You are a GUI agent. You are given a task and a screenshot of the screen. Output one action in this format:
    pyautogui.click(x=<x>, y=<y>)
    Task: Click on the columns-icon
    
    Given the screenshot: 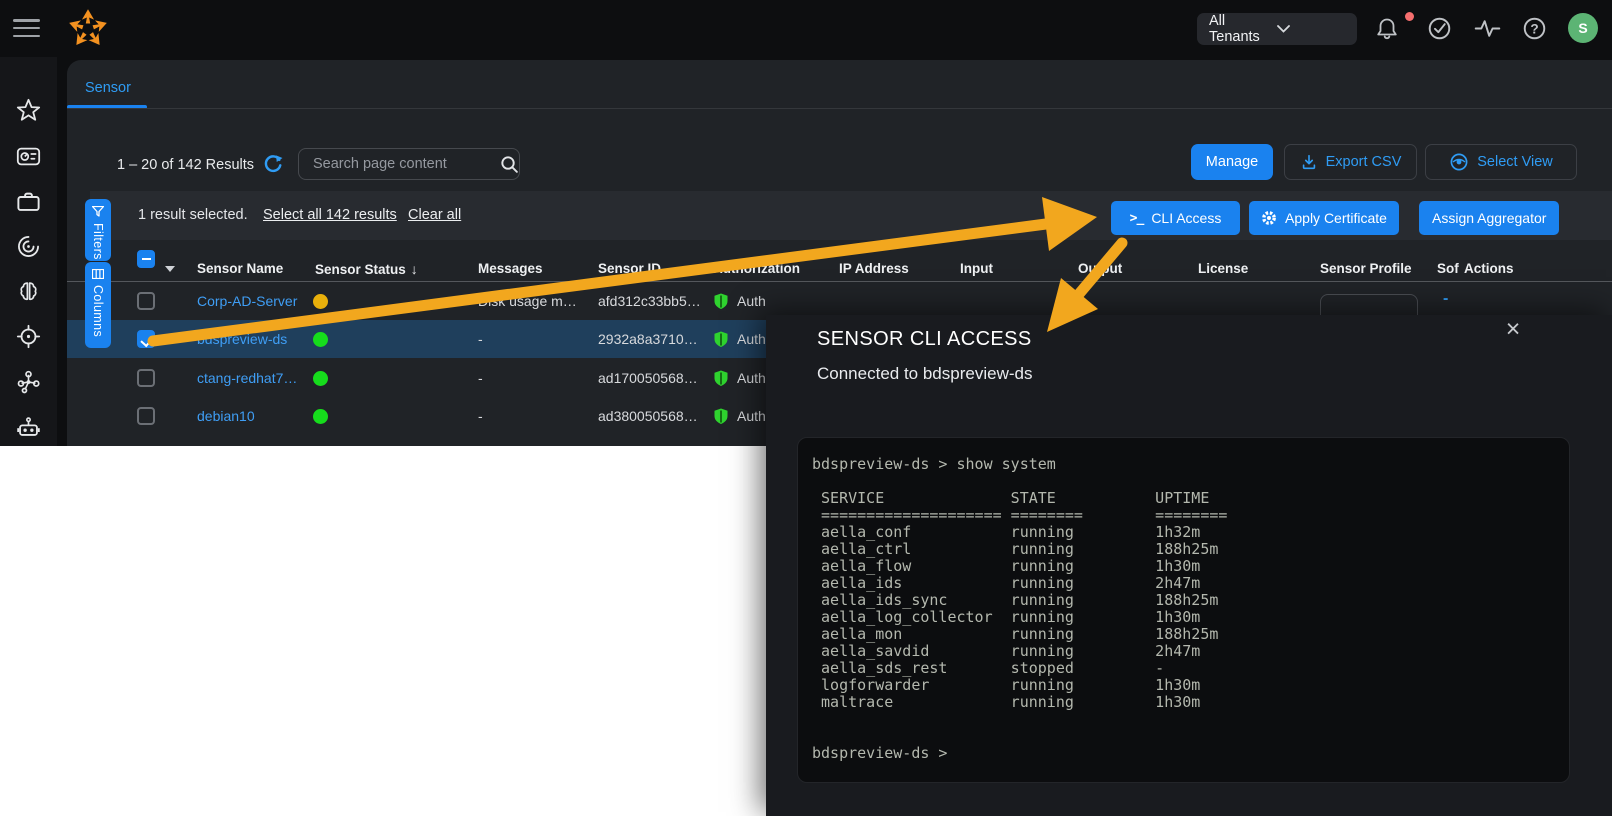 What is the action you would take?
    pyautogui.click(x=98, y=274)
    